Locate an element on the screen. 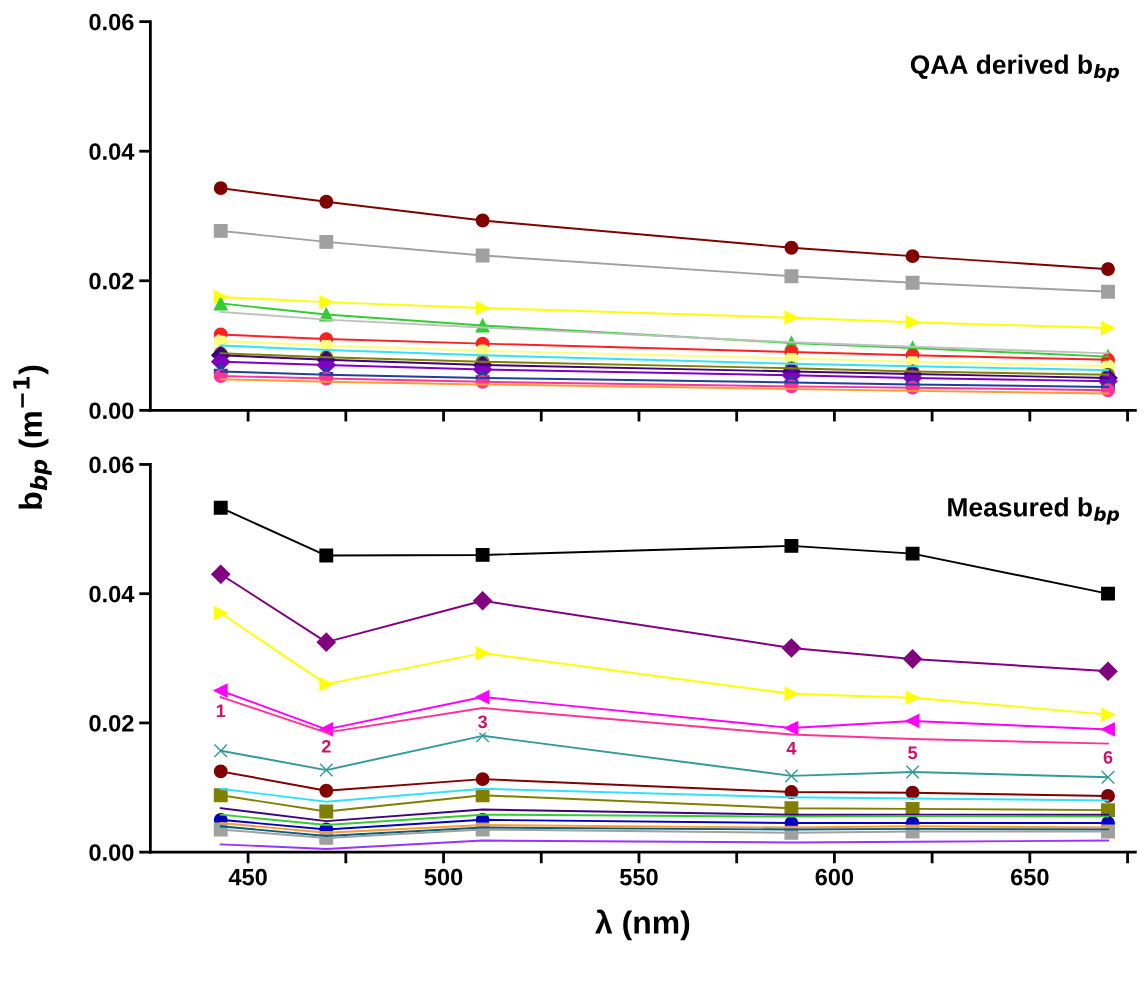  x-tick-label: 550 is located at coordinates (639, 877).